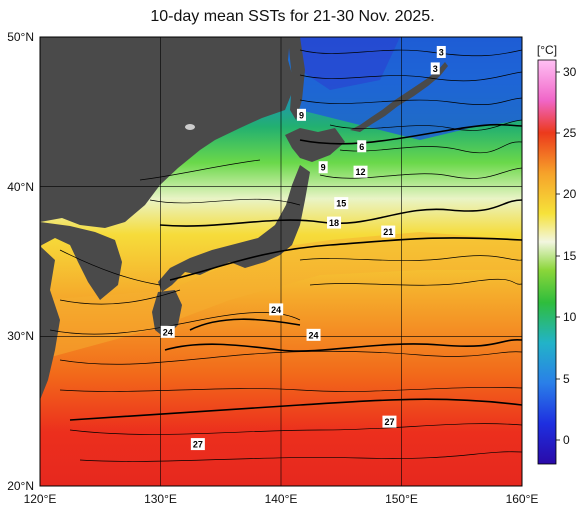  What do you see at coordinates (292, 16) in the screenshot?
I see `map-title: 10-day mean SSTs for 21-30 Nov. 2025.` at bounding box center [292, 16].